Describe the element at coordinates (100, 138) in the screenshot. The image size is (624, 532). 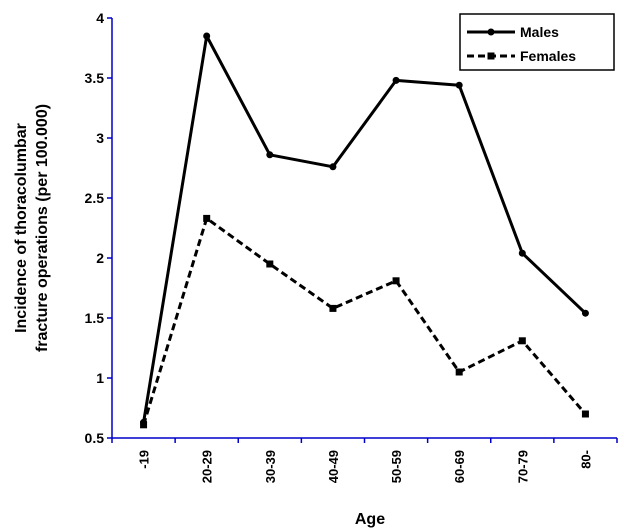
I see `y-tick-label: 3` at that location.